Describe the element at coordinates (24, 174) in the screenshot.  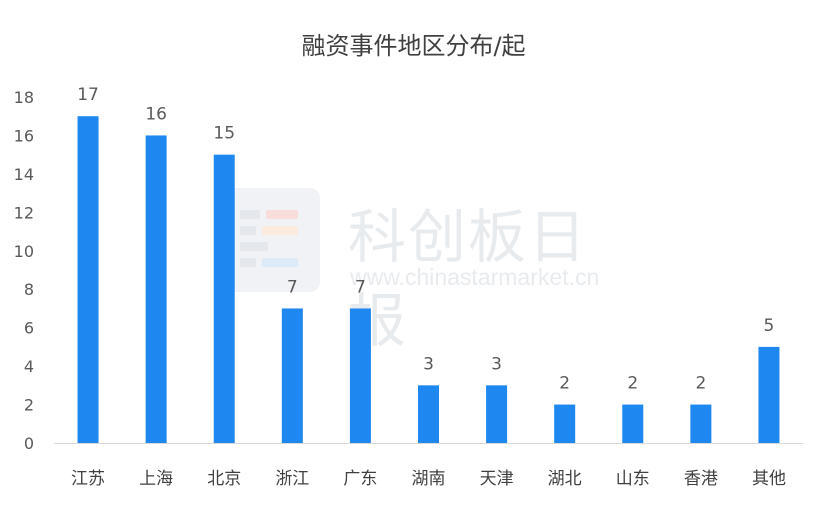
I see `y-tick-label: 14` at that location.